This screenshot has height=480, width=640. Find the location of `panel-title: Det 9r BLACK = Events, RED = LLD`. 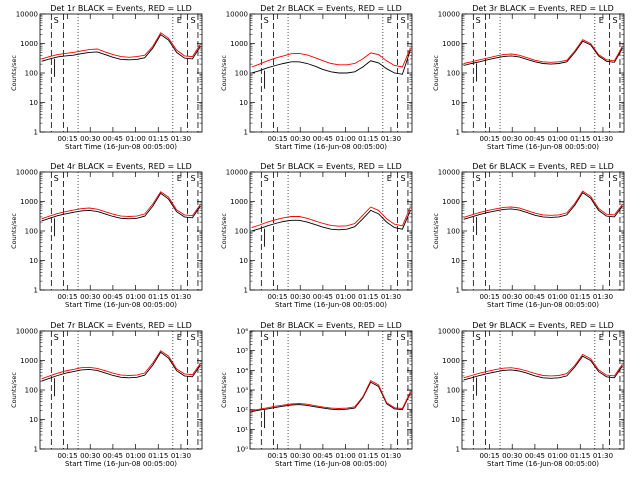

panel-title: Det 9r BLACK = Events, RED = LLD is located at coordinates (543, 325).